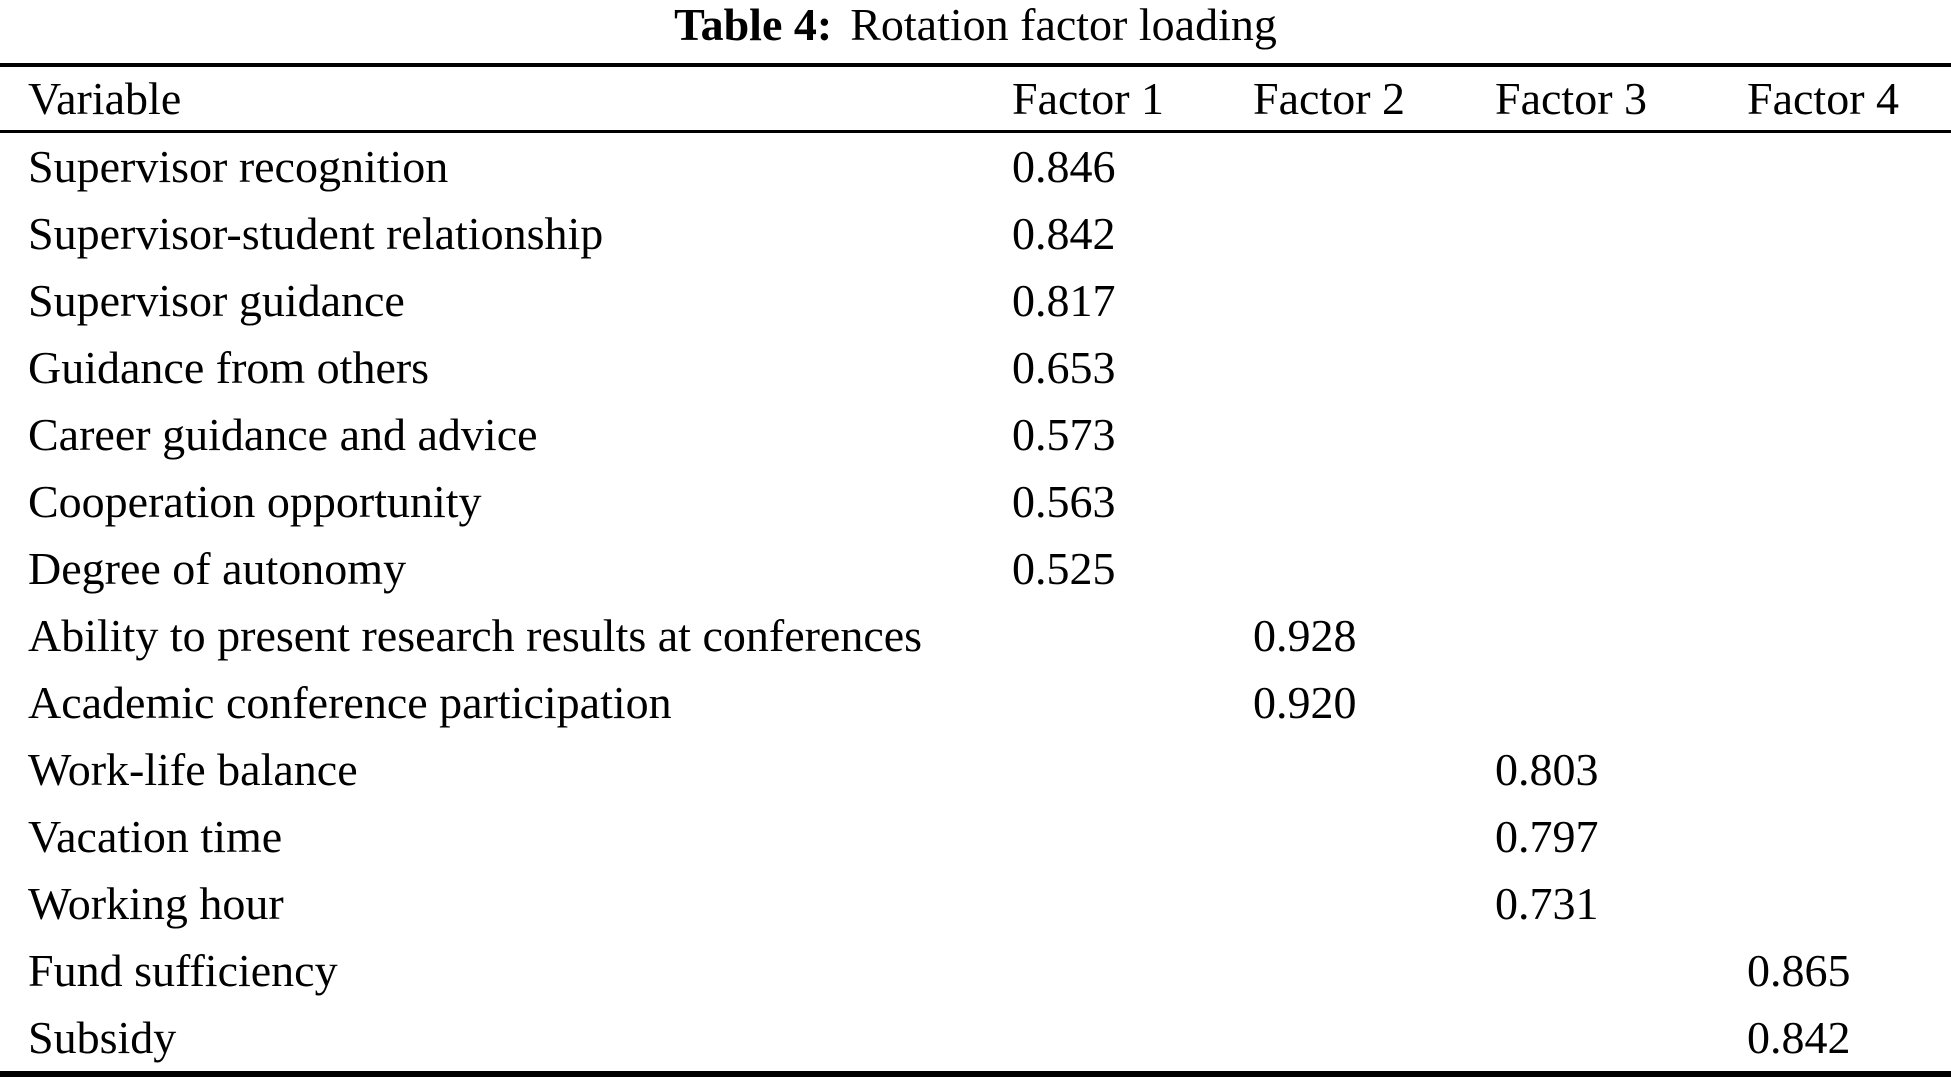  Describe the element at coordinates (1547, 903) in the screenshot. I see `loading-cell: 0.731` at that location.